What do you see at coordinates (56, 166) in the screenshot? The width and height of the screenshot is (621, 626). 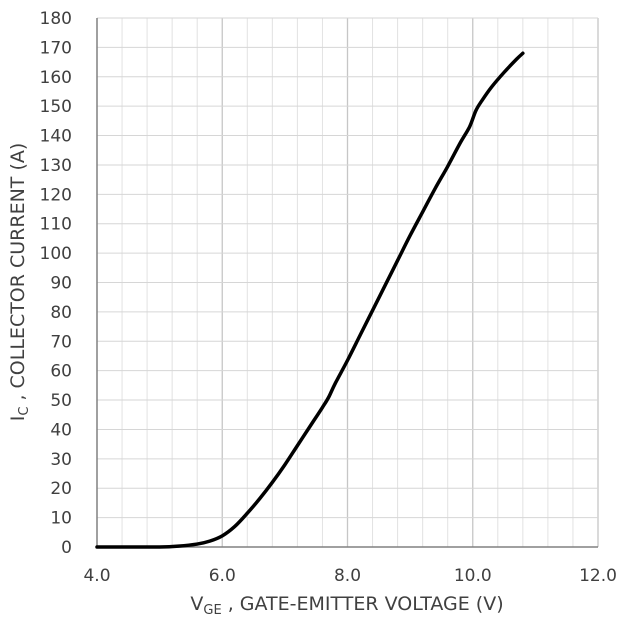 I see `y-tick-label: 130` at bounding box center [56, 166].